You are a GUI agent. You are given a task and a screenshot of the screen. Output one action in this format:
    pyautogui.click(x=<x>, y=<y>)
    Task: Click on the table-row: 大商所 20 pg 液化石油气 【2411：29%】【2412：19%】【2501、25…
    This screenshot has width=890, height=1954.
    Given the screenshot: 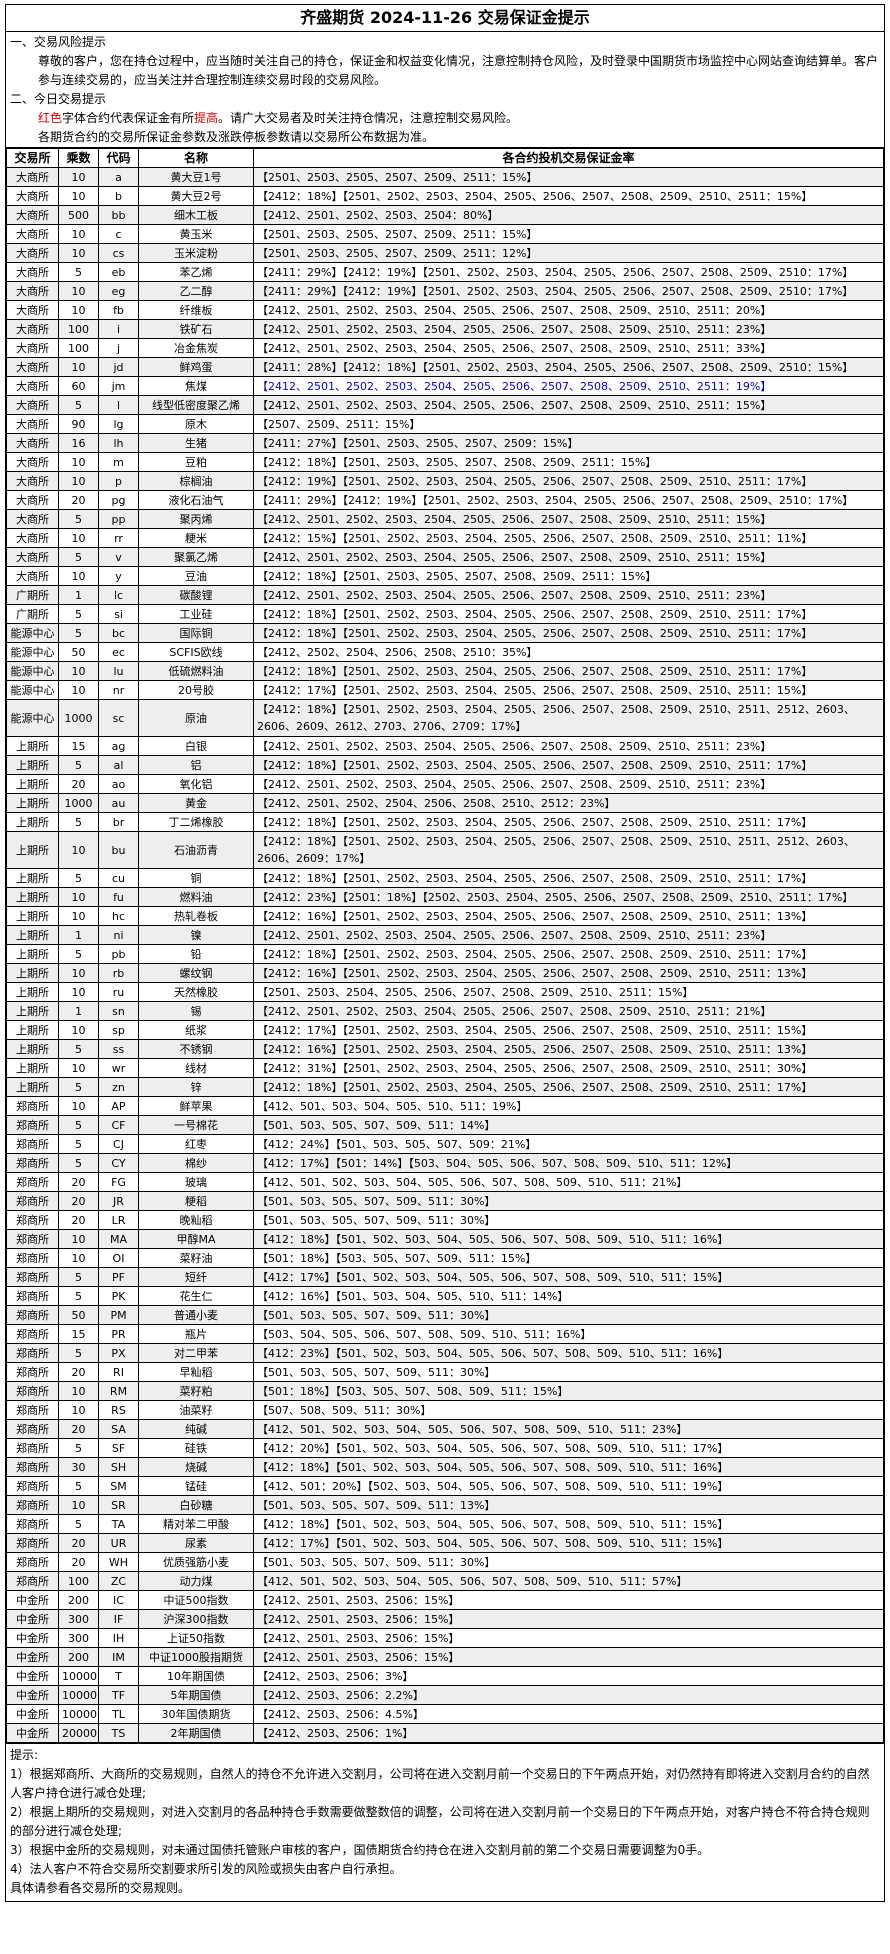 What is the action you would take?
    pyautogui.click(x=445, y=500)
    